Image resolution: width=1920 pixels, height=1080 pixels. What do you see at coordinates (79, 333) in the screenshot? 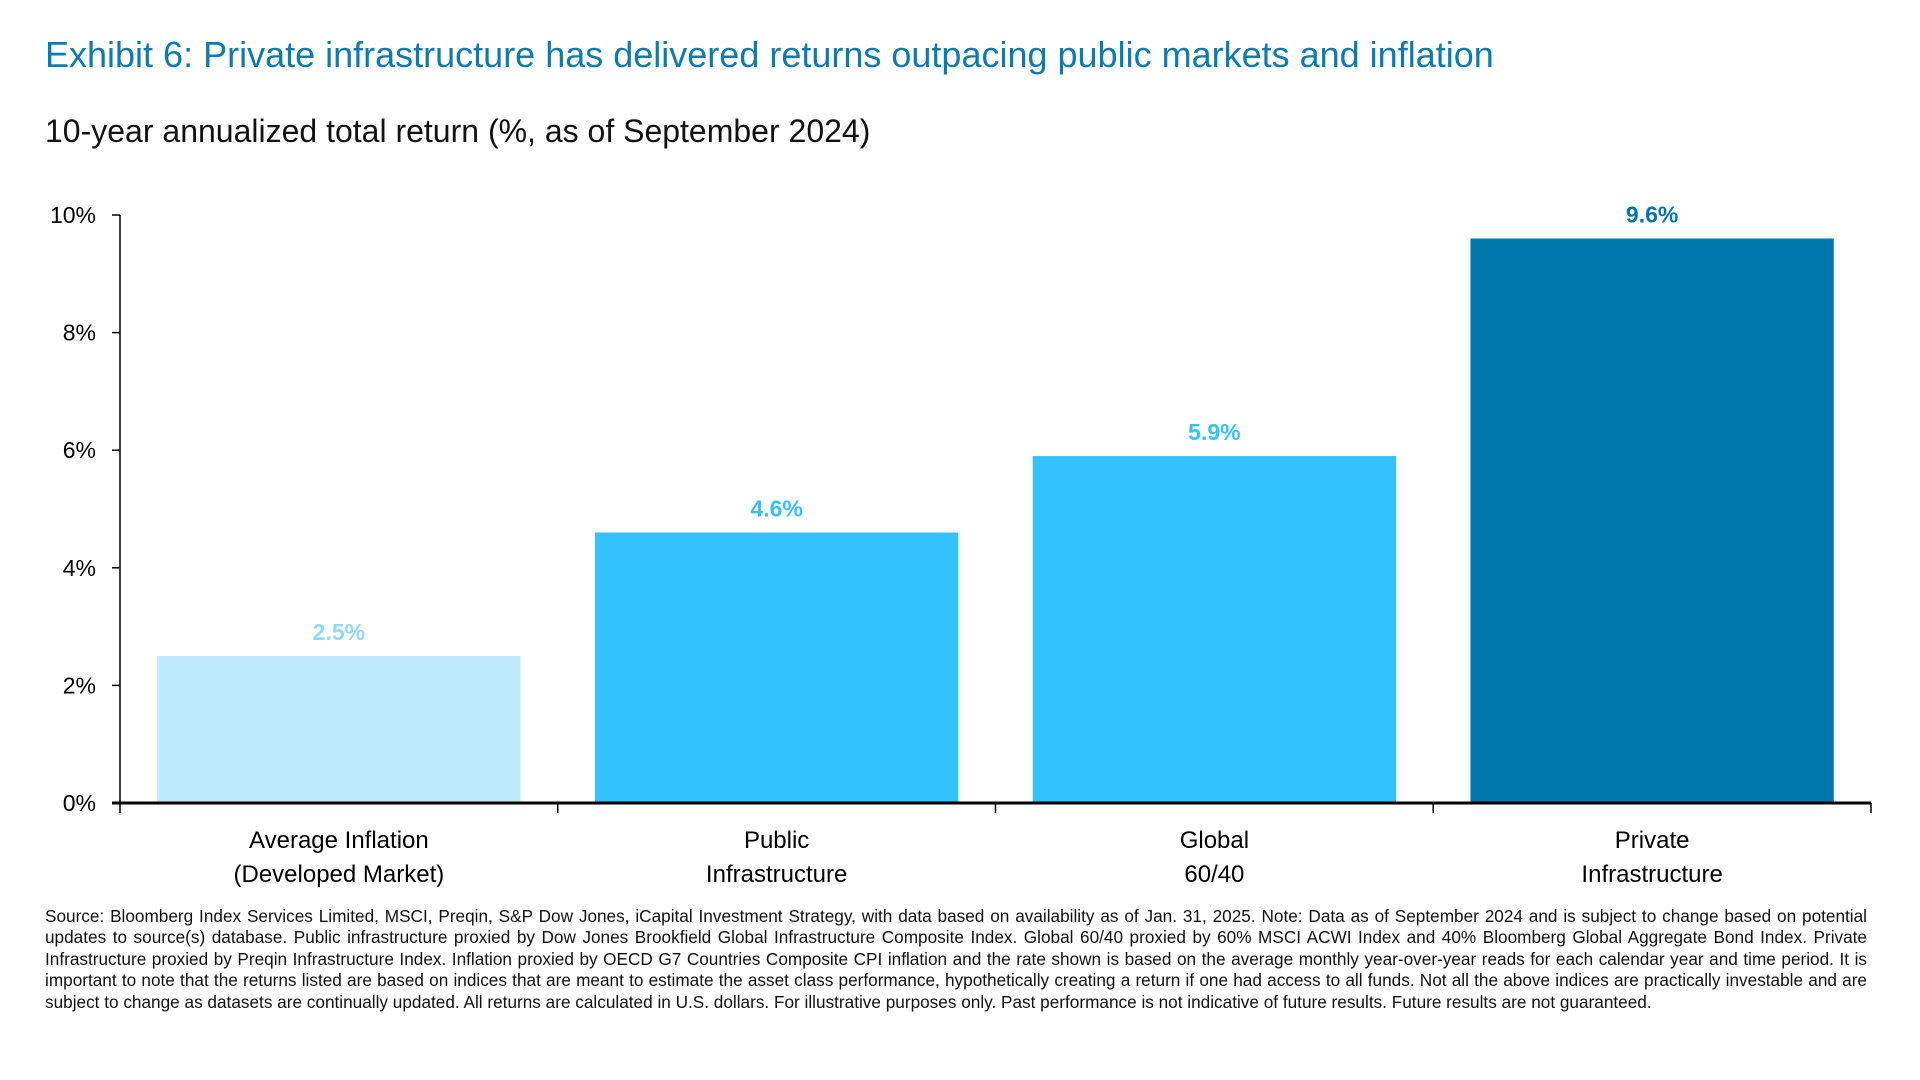
I see `y-tick-label: 8%` at bounding box center [79, 333].